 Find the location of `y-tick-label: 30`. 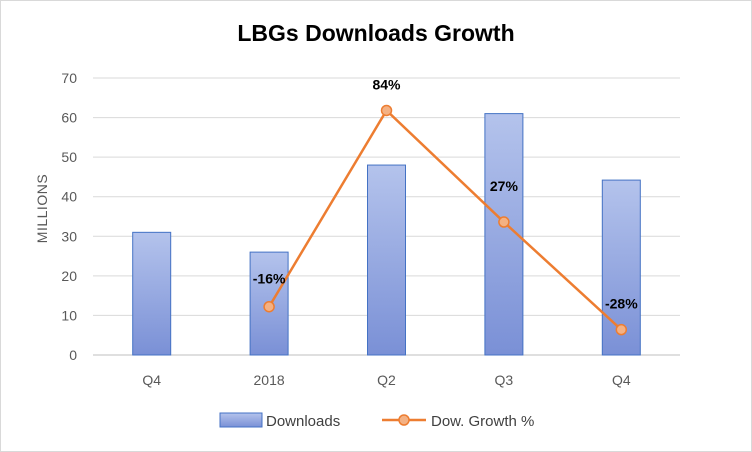

y-tick-label: 30 is located at coordinates (69, 236).